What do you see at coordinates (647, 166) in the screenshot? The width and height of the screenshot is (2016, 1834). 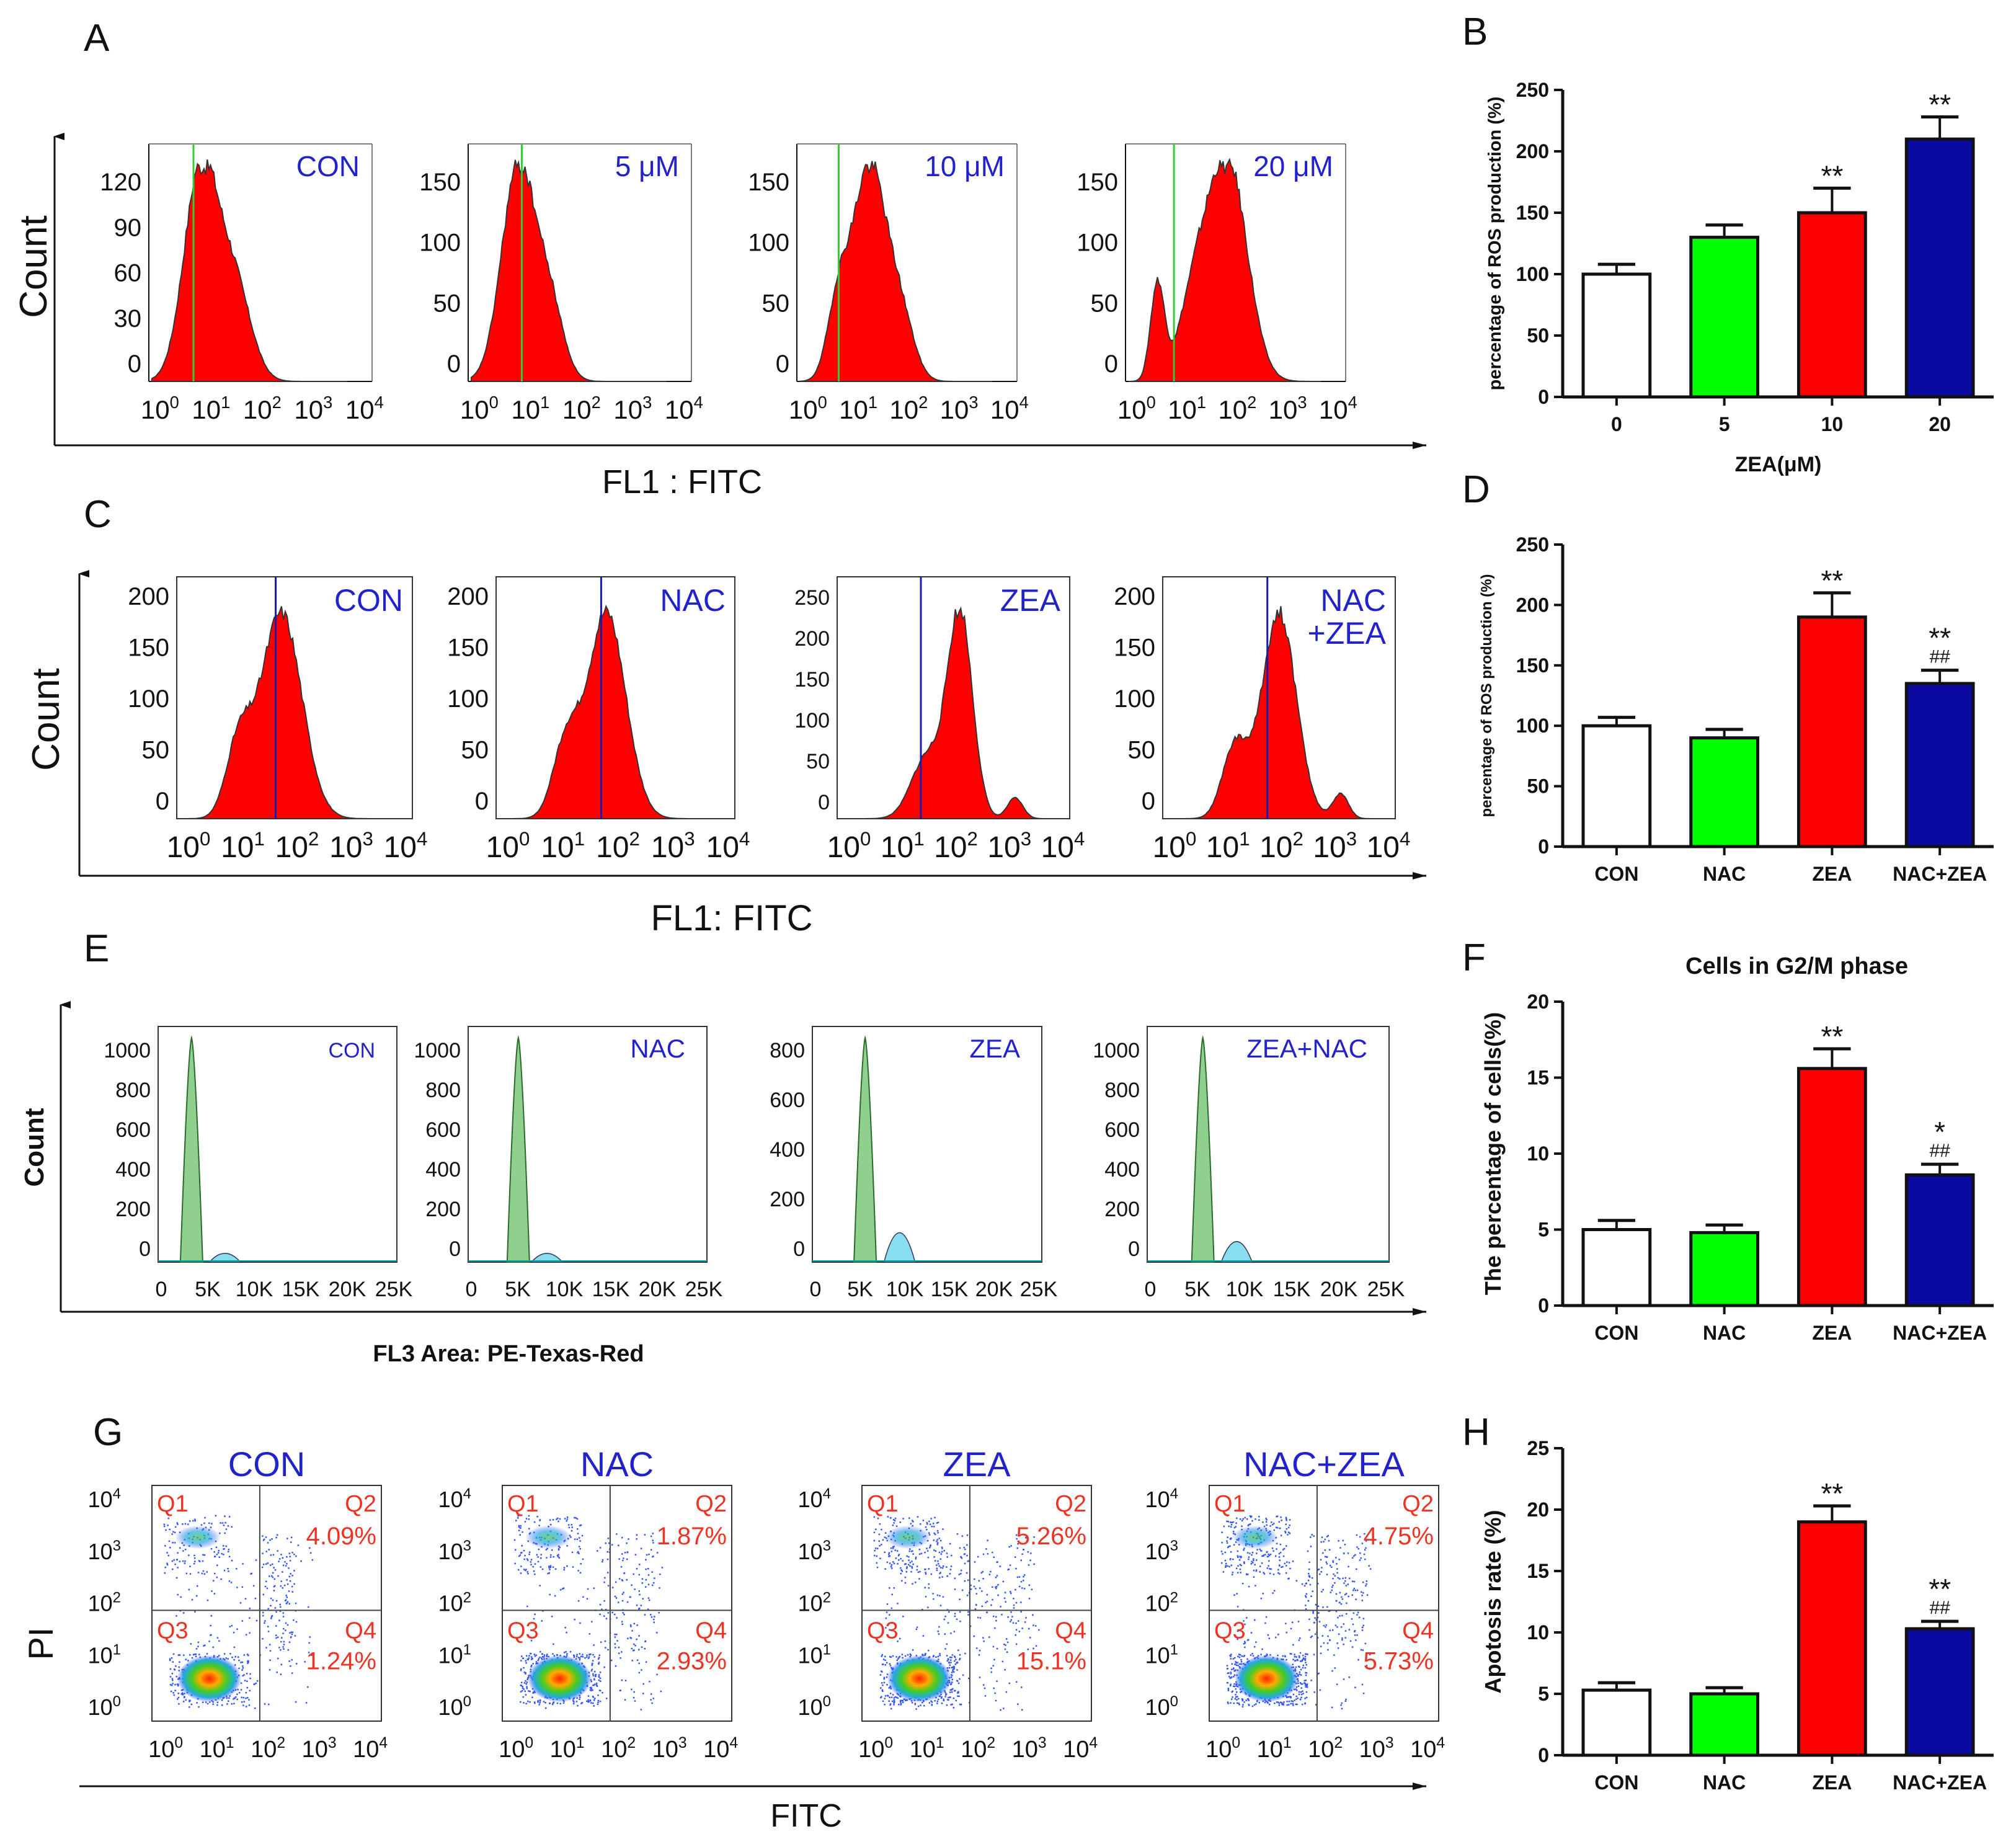 I see `panel-a-sample-label-1: 5 μM` at bounding box center [647, 166].